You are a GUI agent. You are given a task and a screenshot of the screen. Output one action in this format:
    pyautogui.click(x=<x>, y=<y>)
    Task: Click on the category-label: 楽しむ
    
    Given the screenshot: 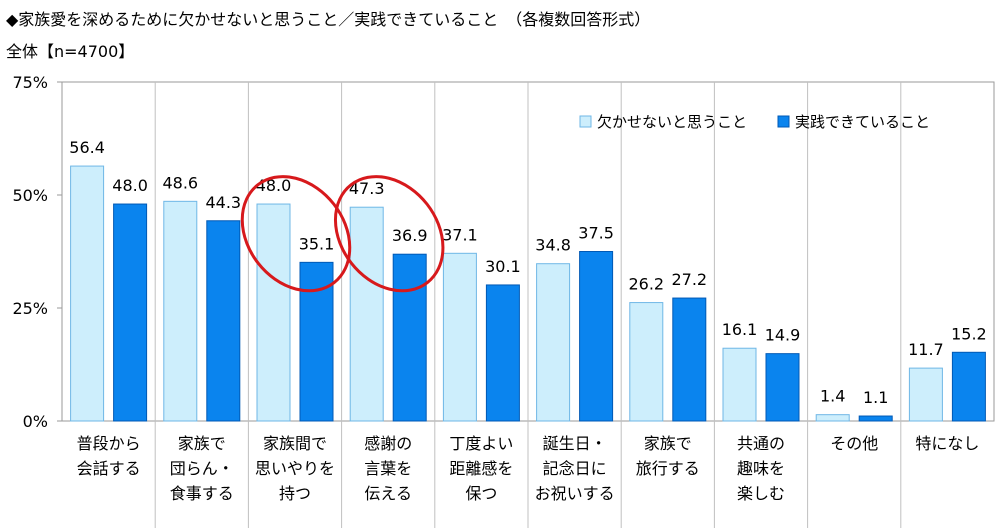 What is the action you would take?
    pyautogui.click(x=761, y=493)
    